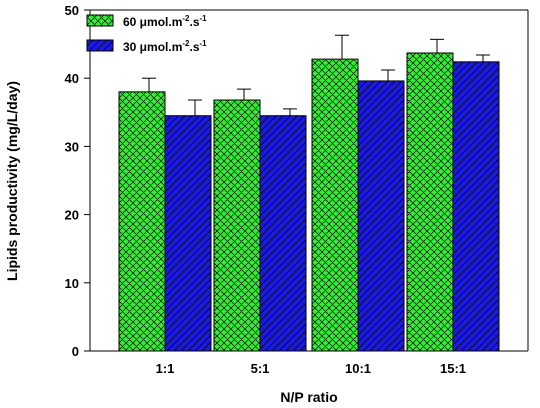 The image size is (540, 408). What do you see at coordinates (72, 10) in the screenshot?
I see `y-tick-label: 50` at bounding box center [72, 10].